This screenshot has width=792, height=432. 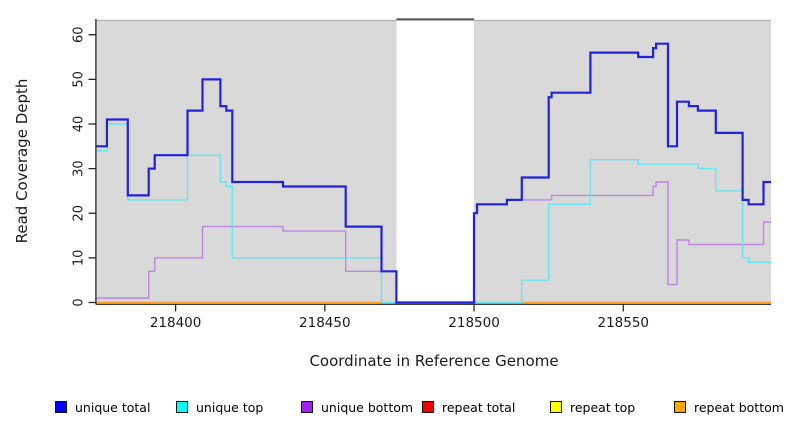 What do you see at coordinates (79, 168) in the screenshot?
I see `svg-text: 30` at bounding box center [79, 168].